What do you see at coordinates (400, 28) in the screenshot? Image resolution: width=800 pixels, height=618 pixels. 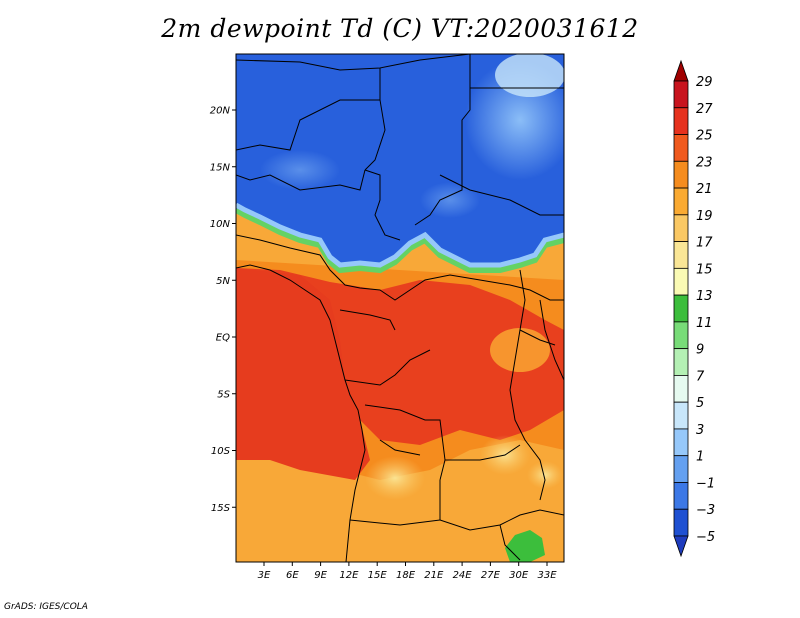 I see `map-title: 2m dewpoint Td (C) VT:2020031612` at bounding box center [400, 28].